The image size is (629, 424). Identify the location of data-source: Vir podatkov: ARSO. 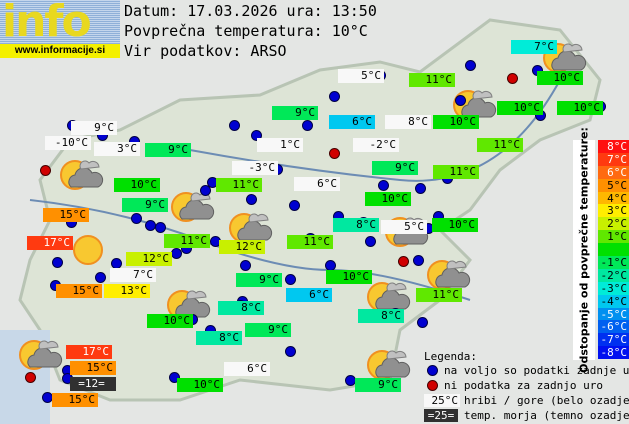
(205, 51).